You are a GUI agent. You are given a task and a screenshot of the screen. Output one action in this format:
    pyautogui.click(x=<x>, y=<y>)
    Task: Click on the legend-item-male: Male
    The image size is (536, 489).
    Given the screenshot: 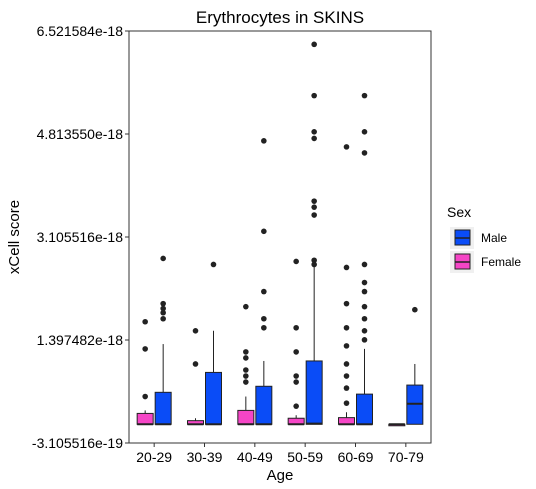 What is the action you would take?
    pyautogui.click(x=478, y=238)
    